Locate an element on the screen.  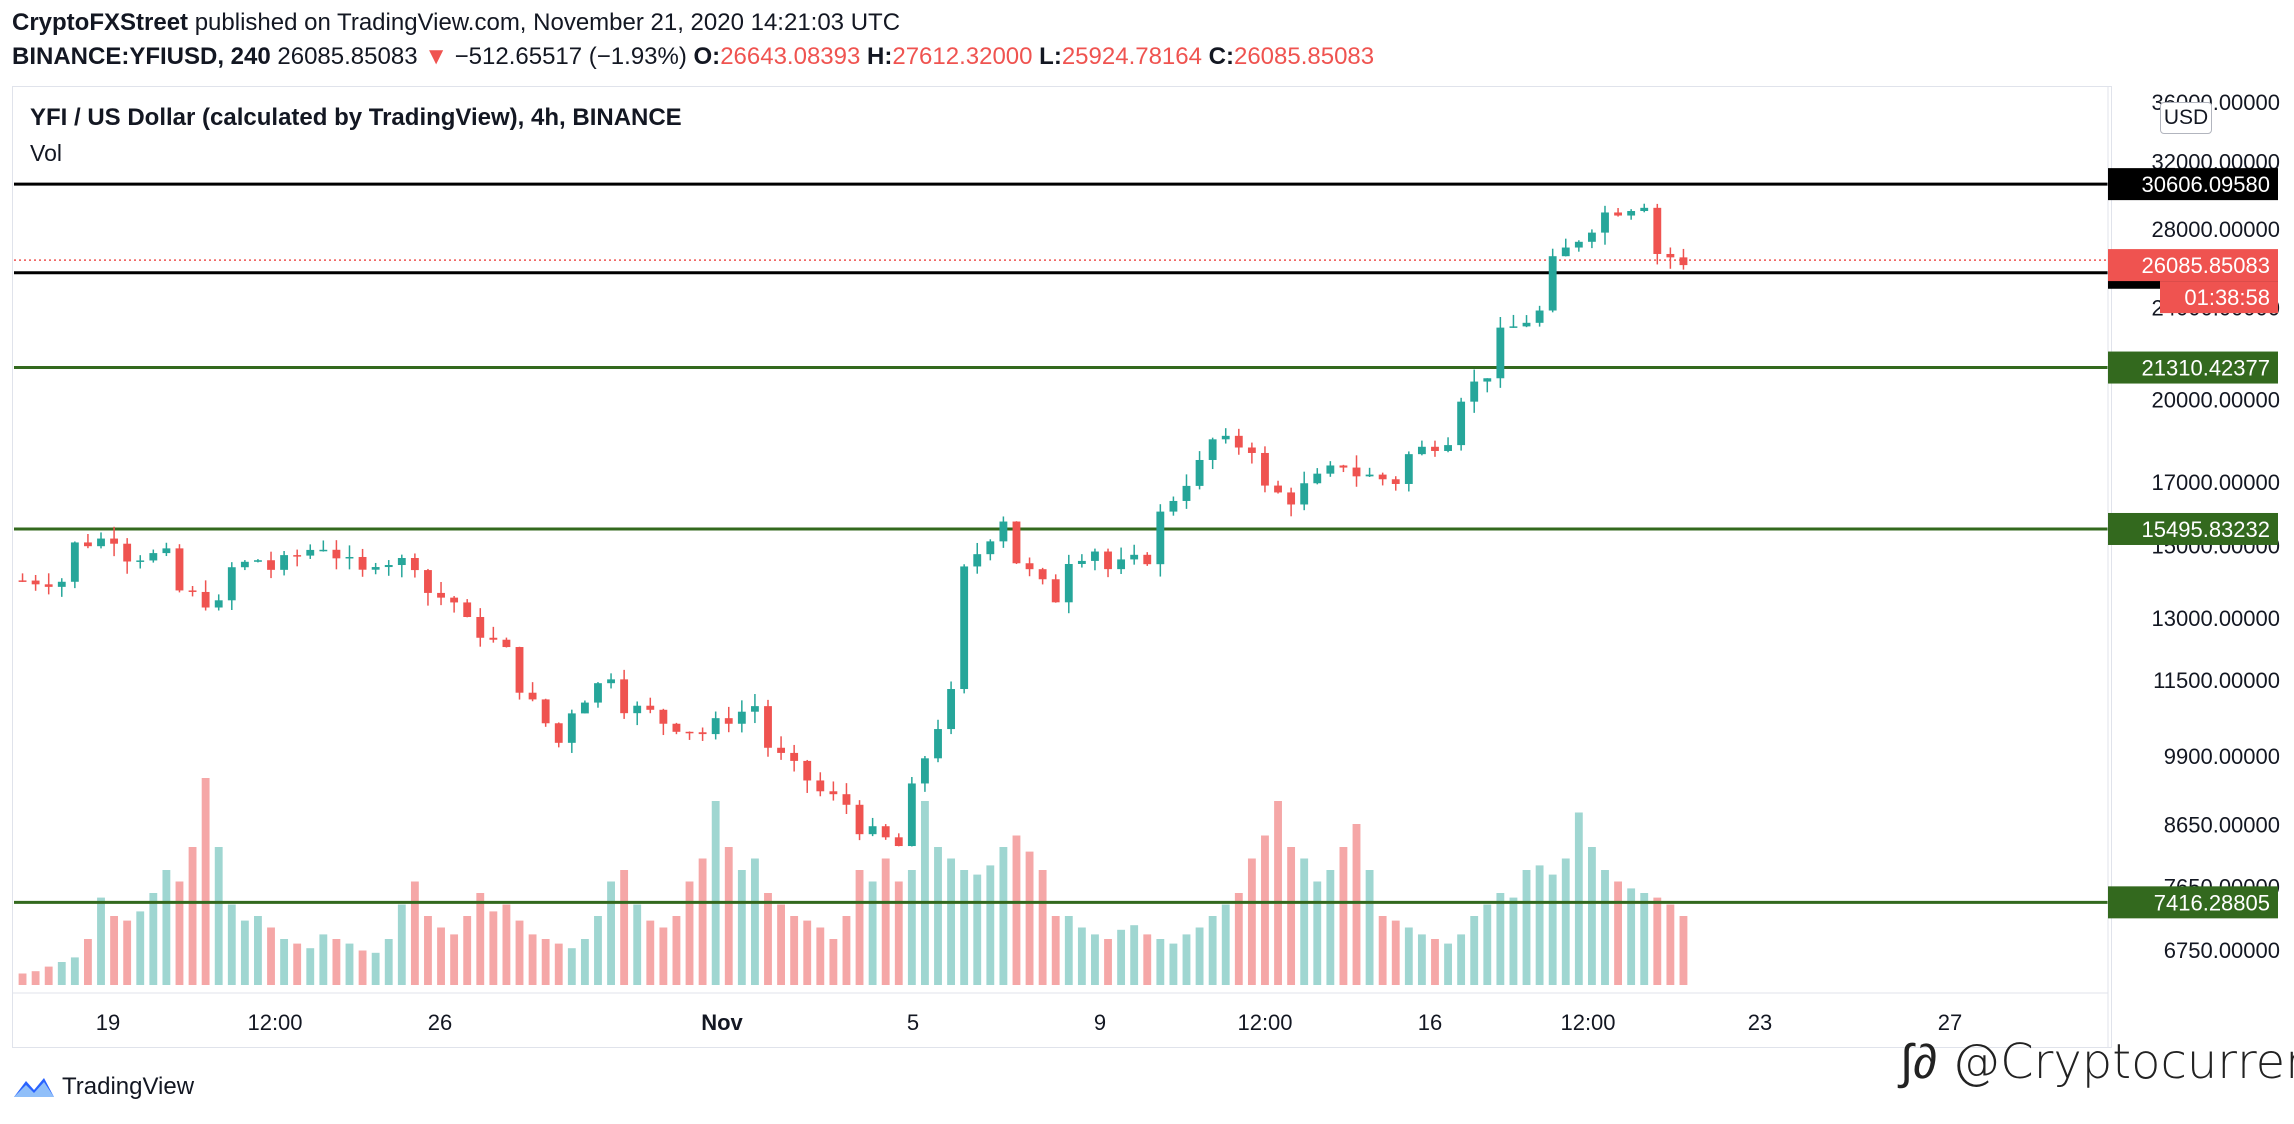
x-tick-label: 9 is located at coordinates (1100, 1022).